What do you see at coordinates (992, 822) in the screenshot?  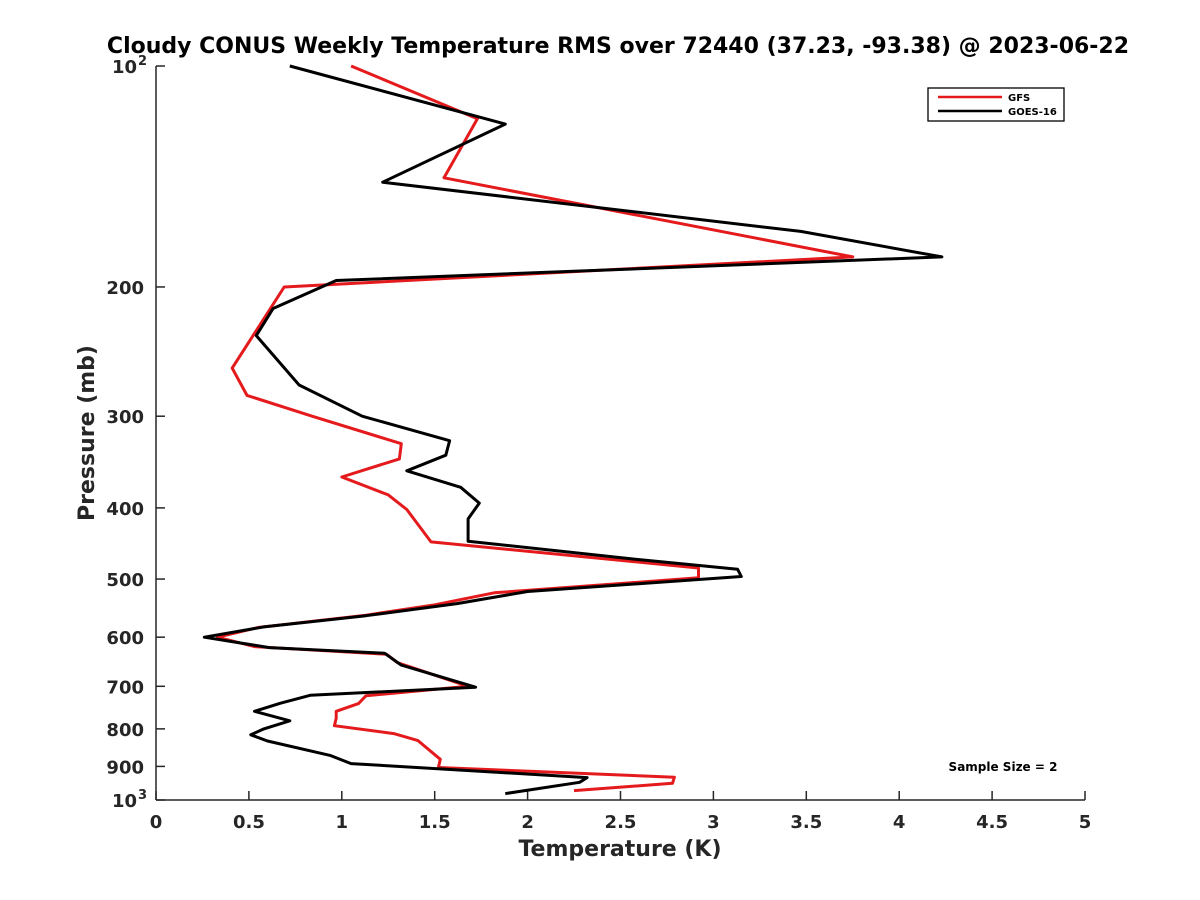 I see `x-tick-label: 4.5` at bounding box center [992, 822].